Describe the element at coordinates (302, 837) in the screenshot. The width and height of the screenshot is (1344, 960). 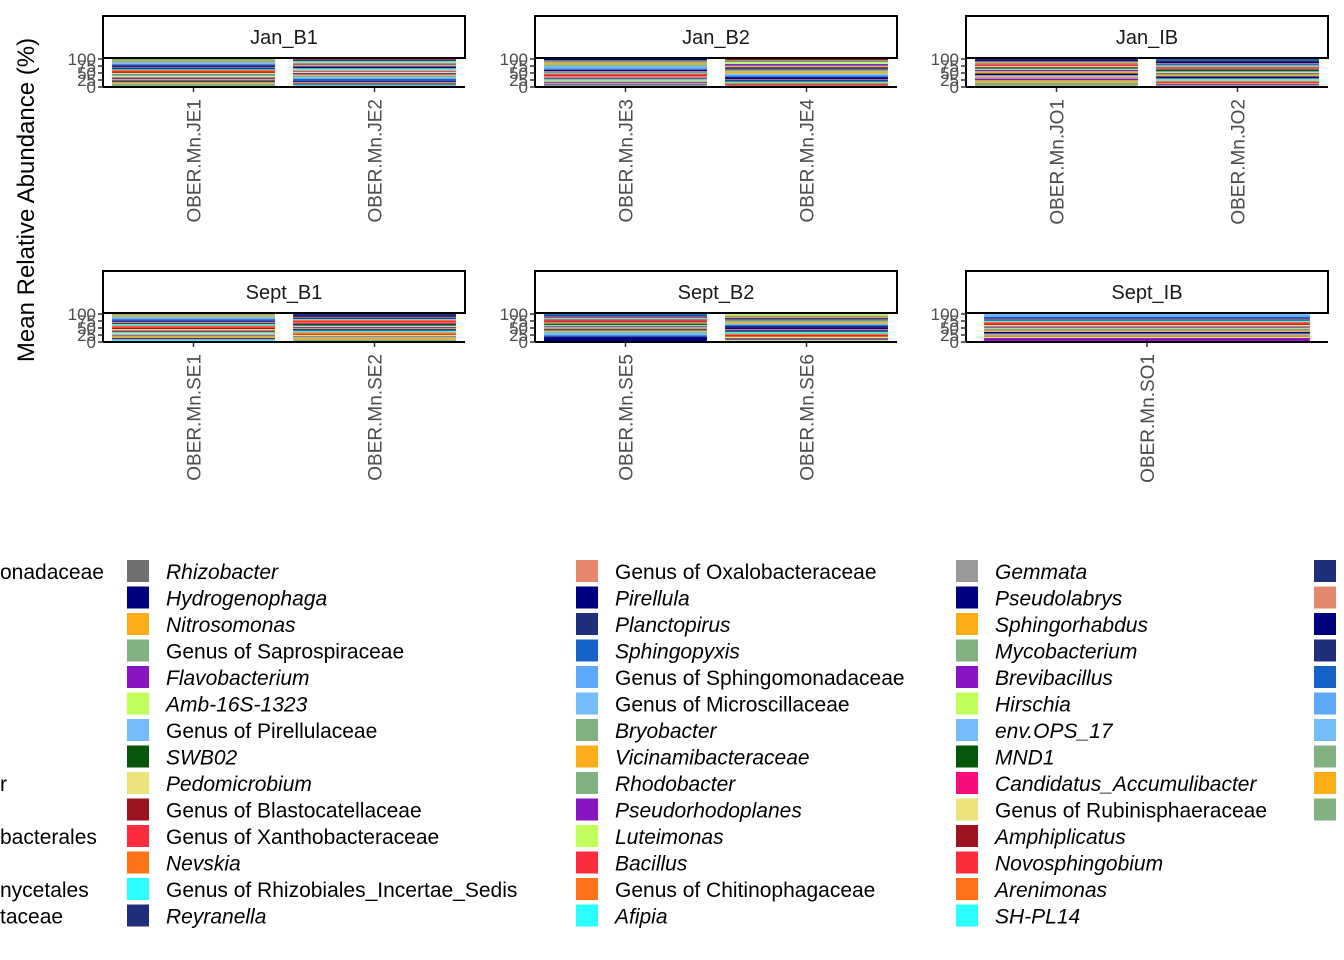
I see `legend-label: Genus of Xanthobacteraceae` at that location.